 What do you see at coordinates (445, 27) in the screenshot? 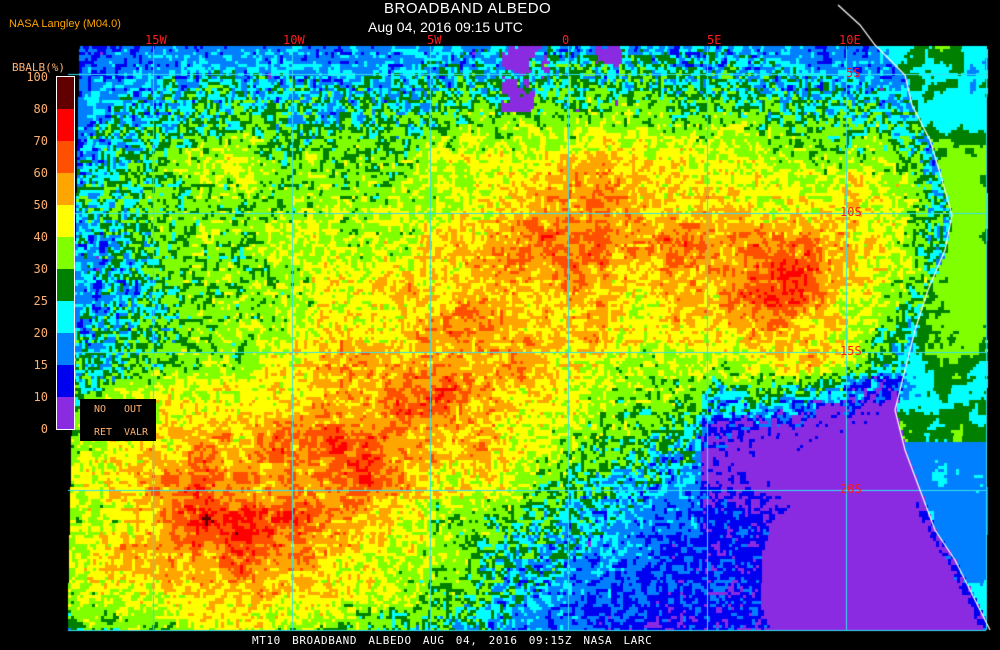
I see `map-timestamp: Aug 04, 2016 09:15 UTC` at bounding box center [445, 27].